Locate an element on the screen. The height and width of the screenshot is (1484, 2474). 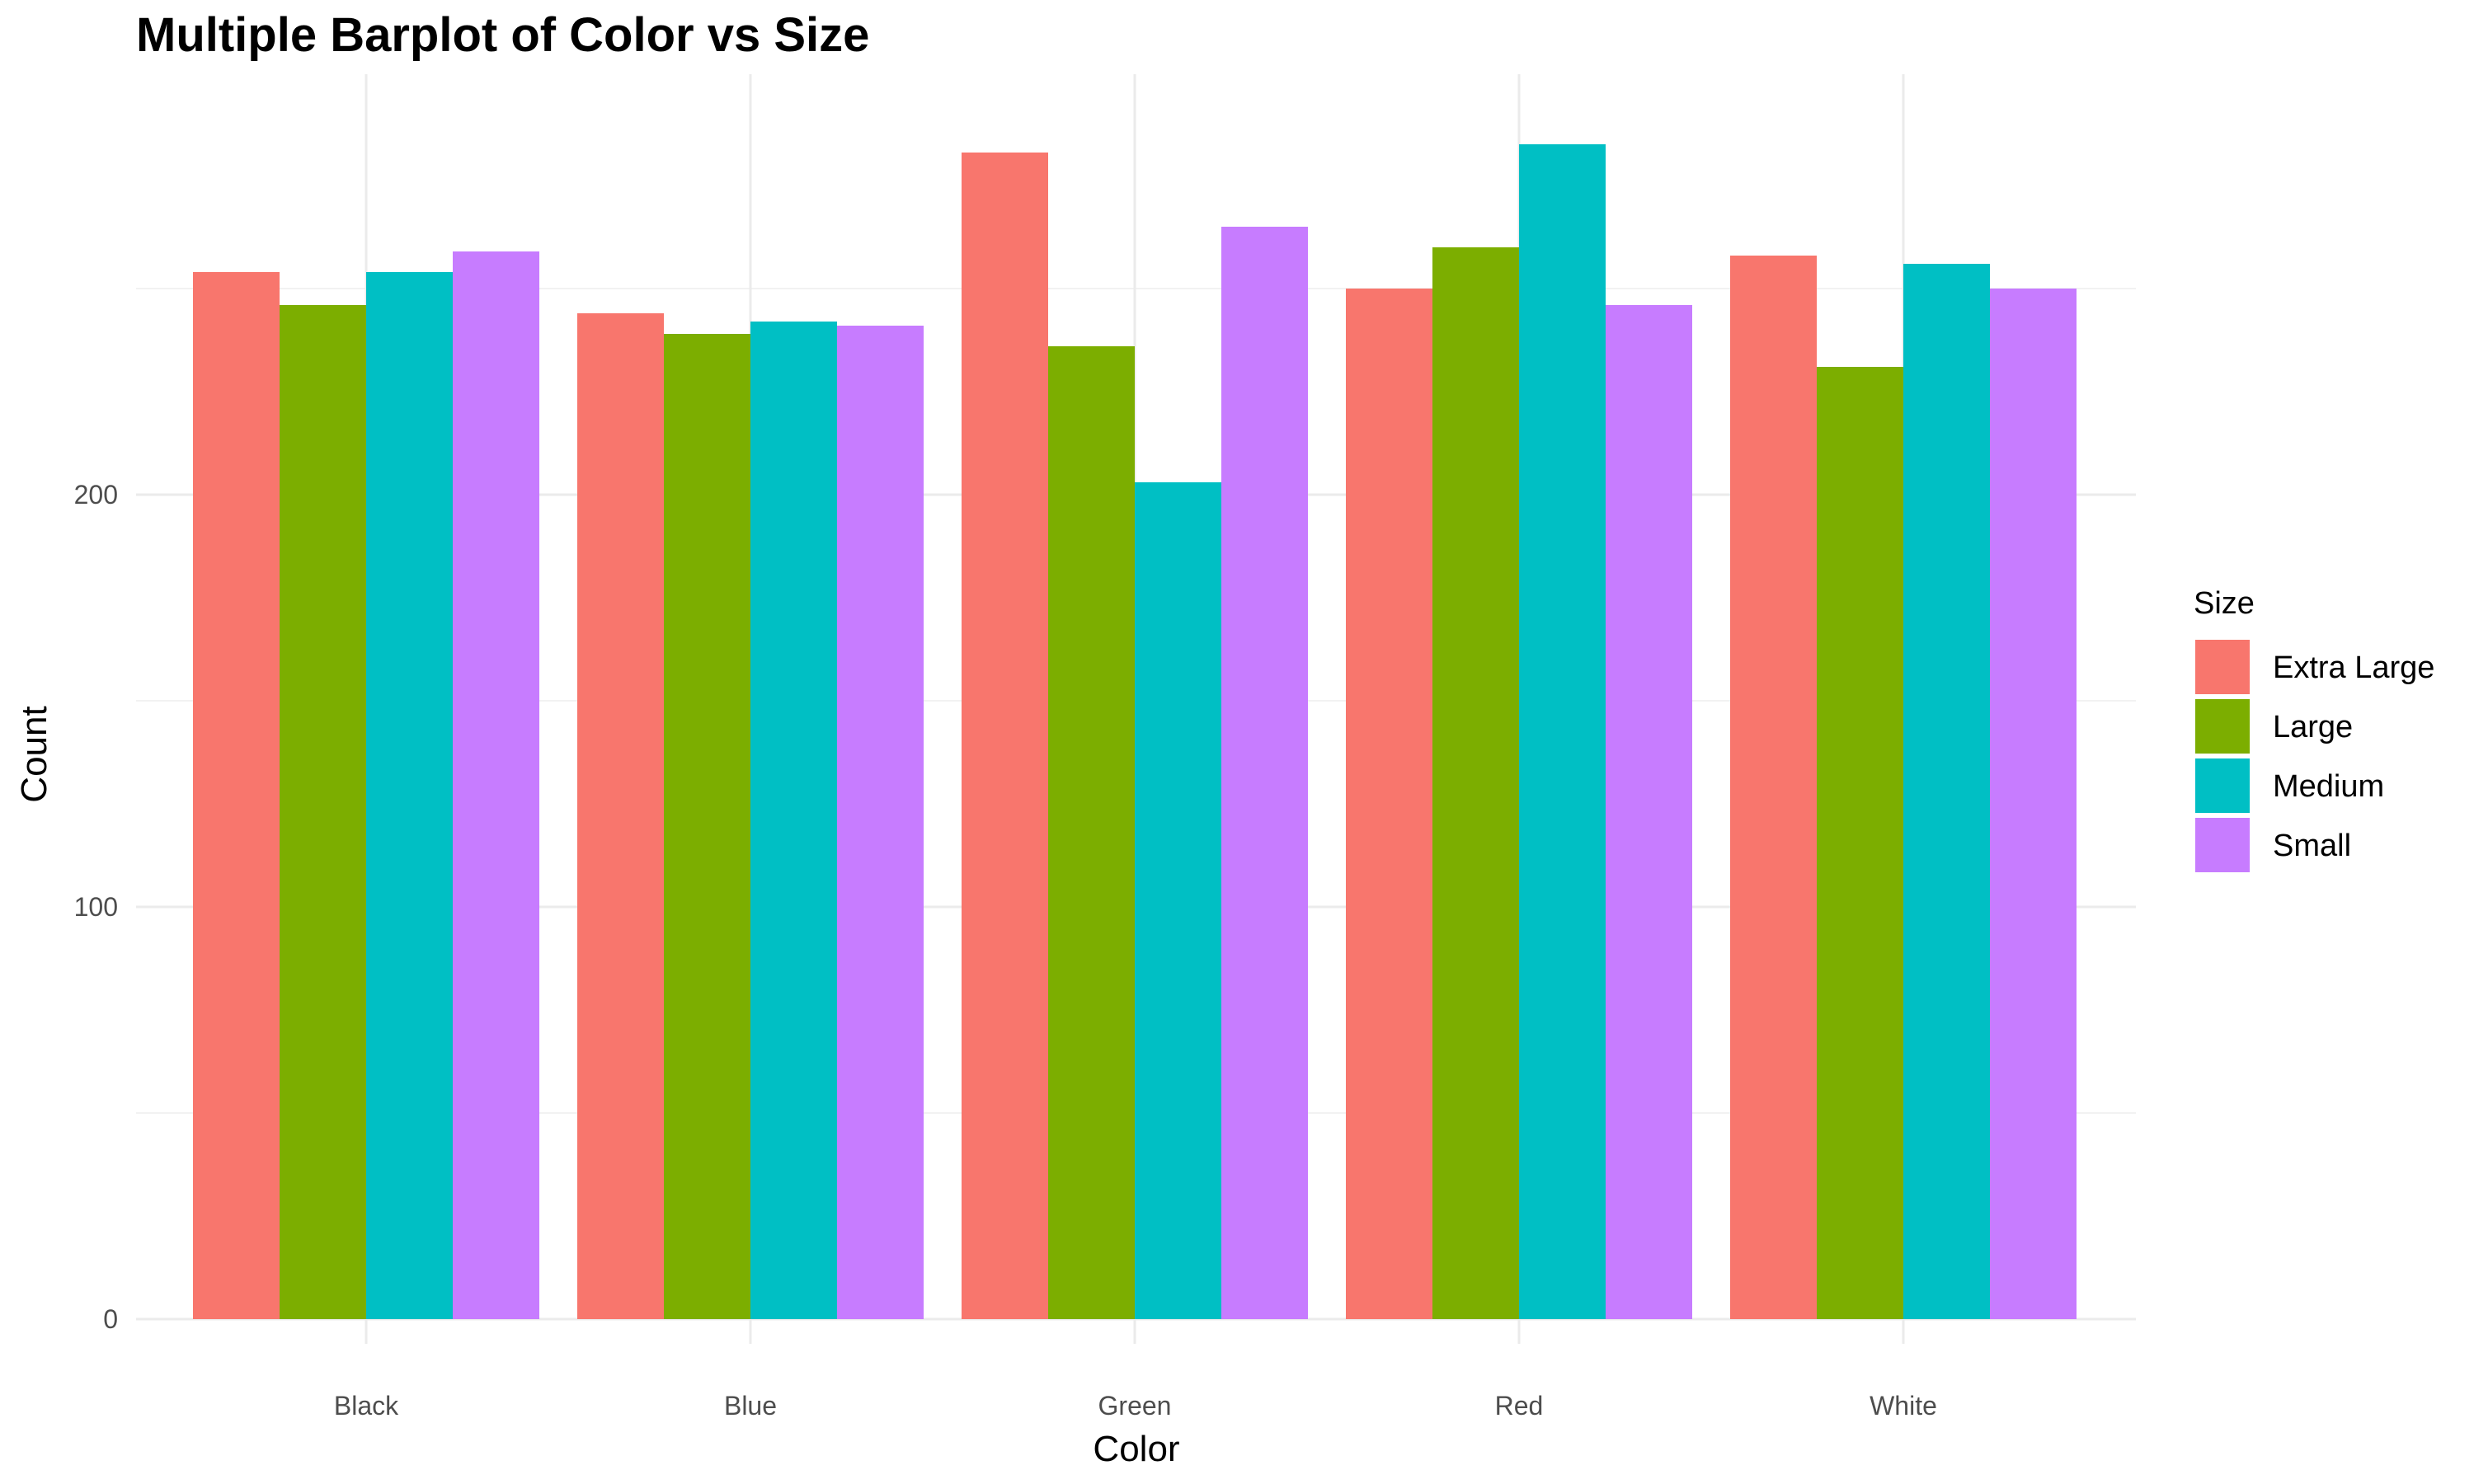
legend-key-medium is located at coordinates (2222, 785).